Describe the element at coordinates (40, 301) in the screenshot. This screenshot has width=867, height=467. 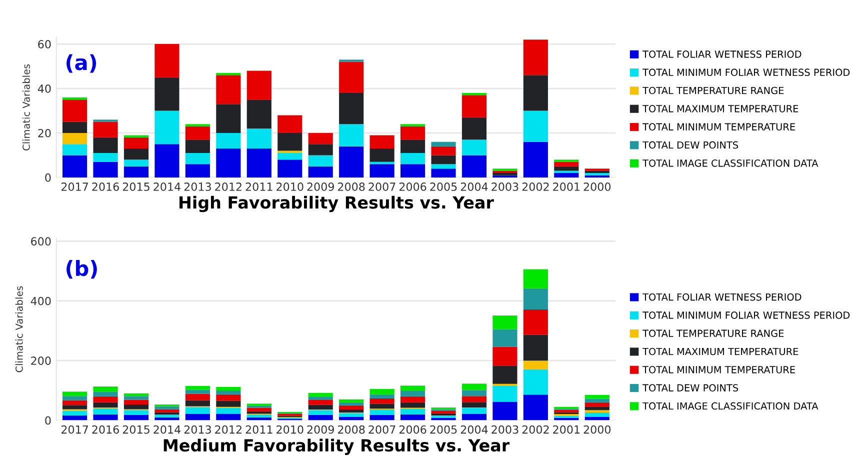
I see `y-tick-label: 400` at that location.